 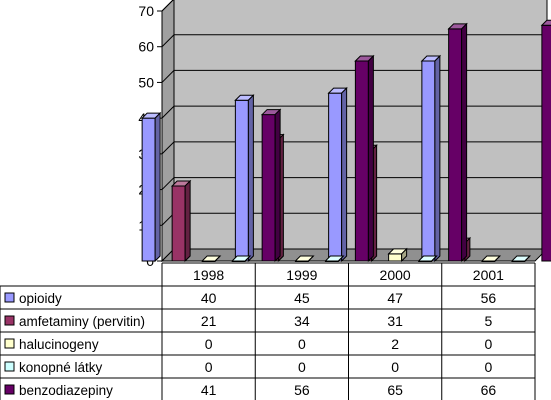 What do you see at coordinates (209, 298) in the screenshot?
I see `data-label: 40` at bounding box center [209, 298].